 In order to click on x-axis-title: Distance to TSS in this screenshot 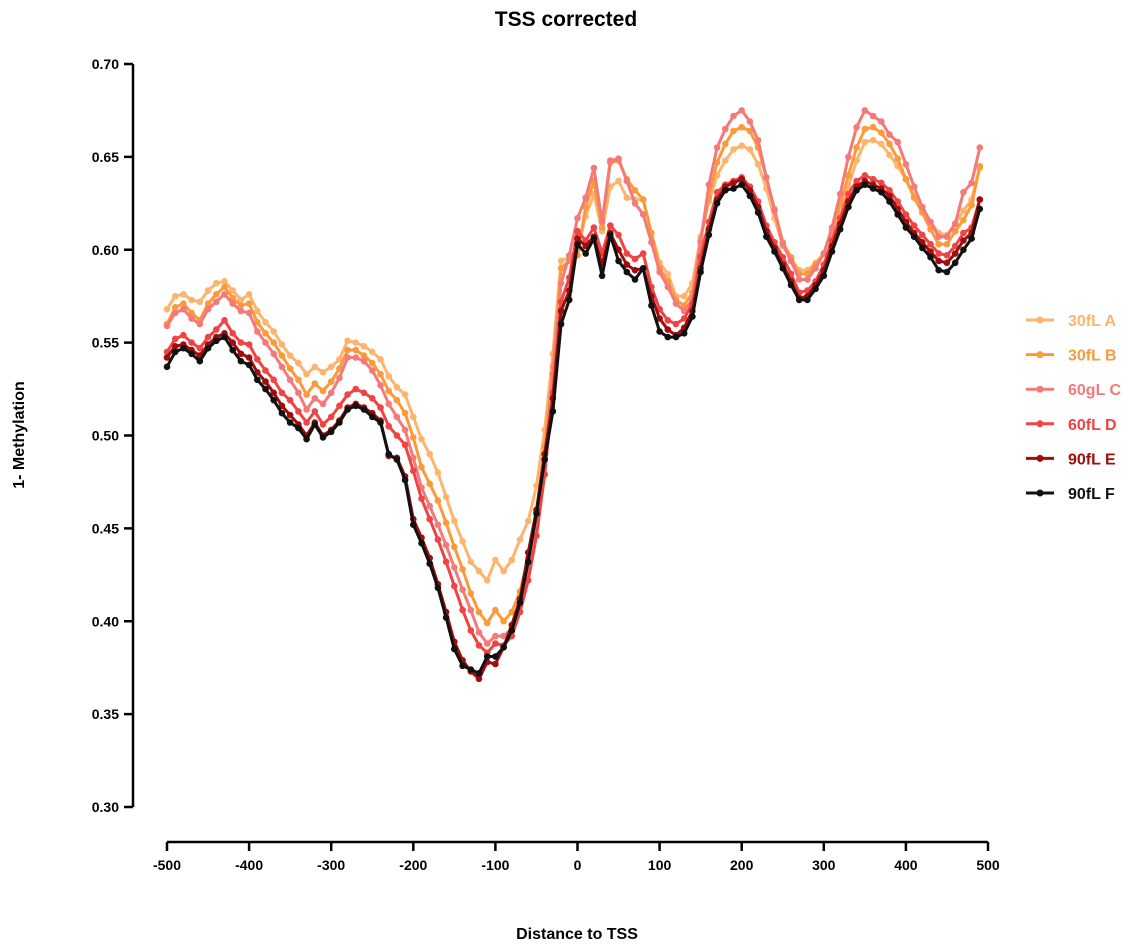, I will do `click(577, 934)`.